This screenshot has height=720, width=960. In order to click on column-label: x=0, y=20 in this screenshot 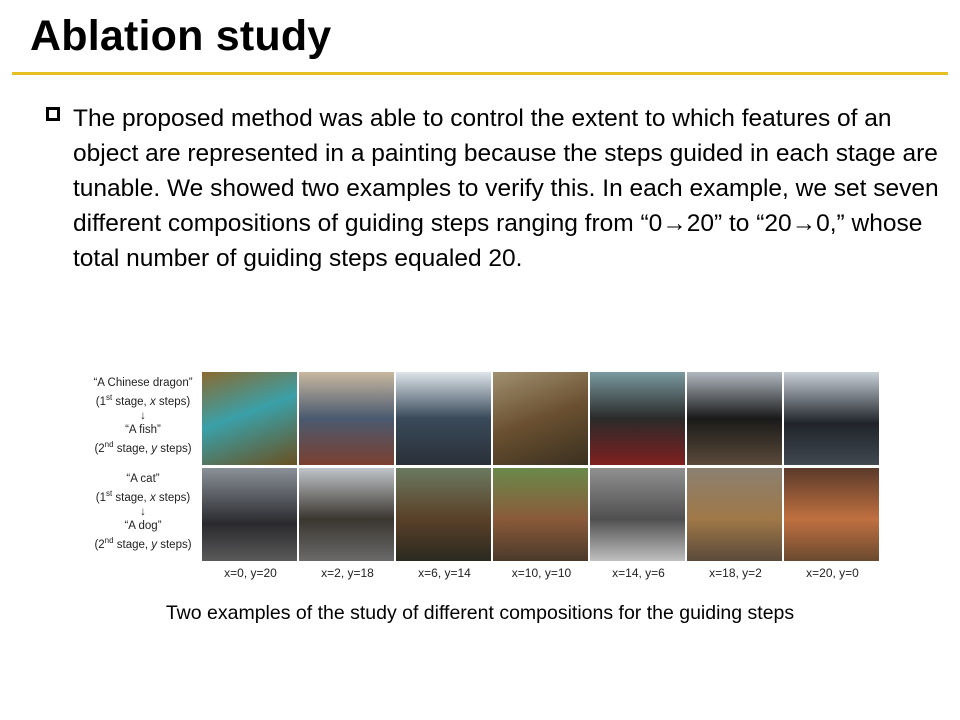, I will do `click(250, 573)`.